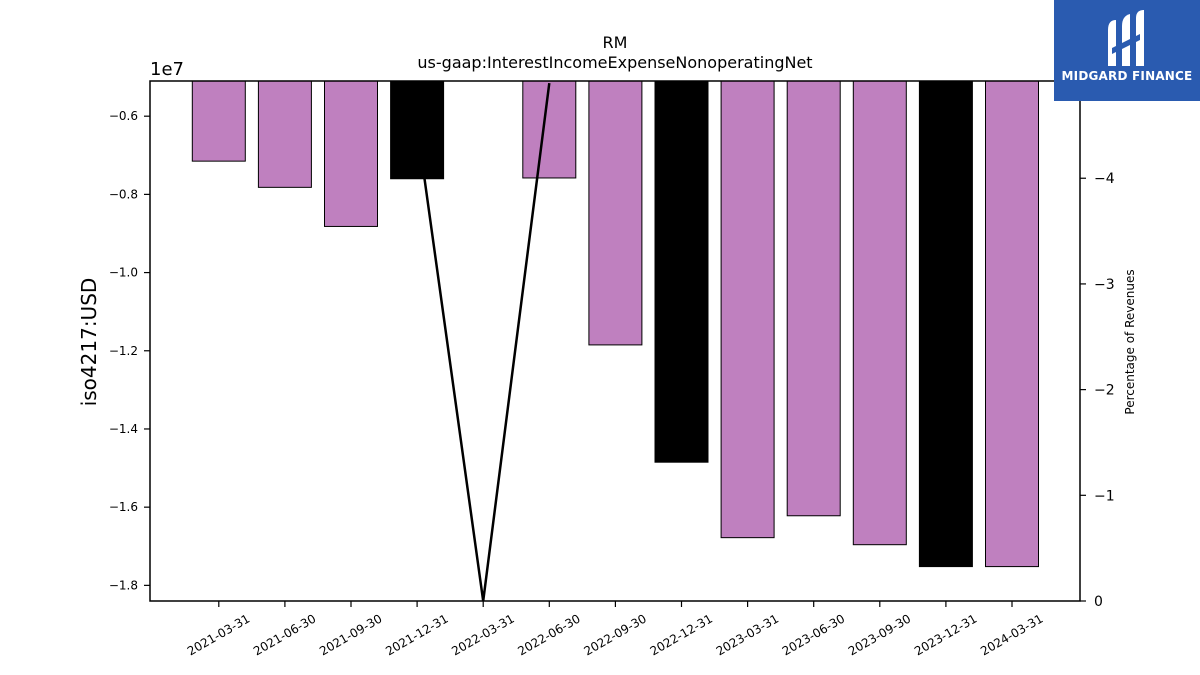 The image size is (1200, 675). Describe the element at coordinates (548, 634) in the screenshot. I see `x-tick-label: 2022-06-30` at that location.